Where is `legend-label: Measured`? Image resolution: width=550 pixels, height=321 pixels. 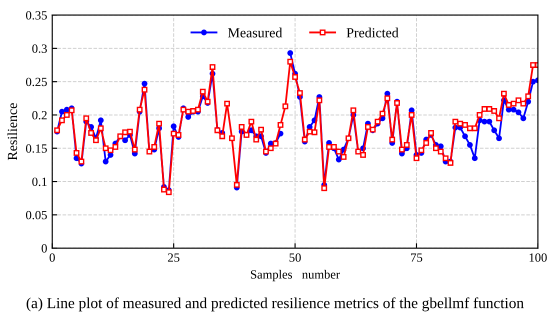
legend-label: Measured is located at coordinates (255, 33).